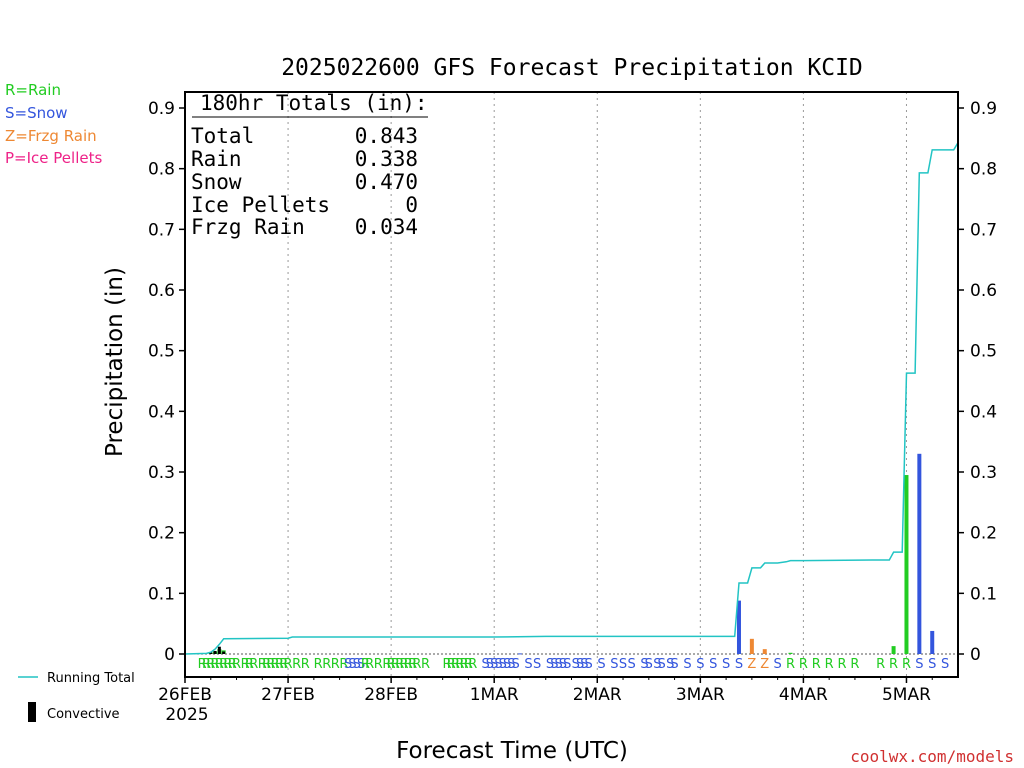  What do you see at coordinates (260, 205) in the screenshot?
I see `totals-label-ice-pellets: Ice Pellets` at bounding box center [260, 205].